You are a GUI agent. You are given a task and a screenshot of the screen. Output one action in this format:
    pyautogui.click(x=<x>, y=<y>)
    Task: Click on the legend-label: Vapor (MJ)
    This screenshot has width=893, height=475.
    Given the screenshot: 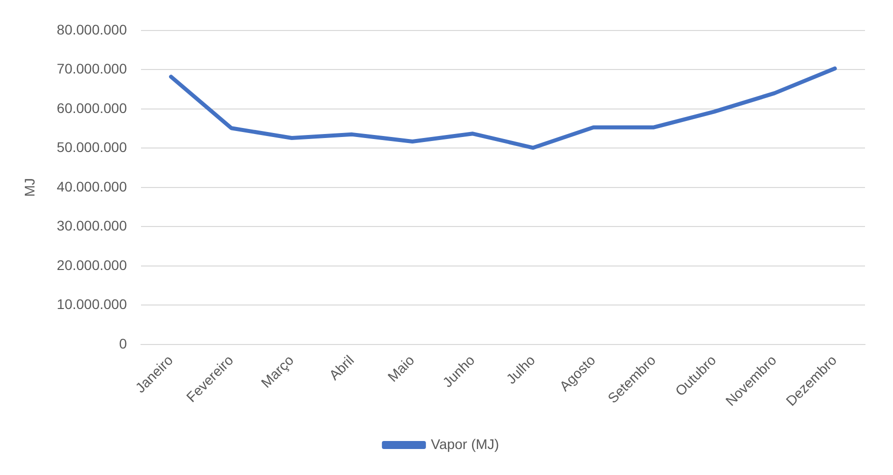 What is the action you would take?
    pyautogui.click(x=465, y=444)
    